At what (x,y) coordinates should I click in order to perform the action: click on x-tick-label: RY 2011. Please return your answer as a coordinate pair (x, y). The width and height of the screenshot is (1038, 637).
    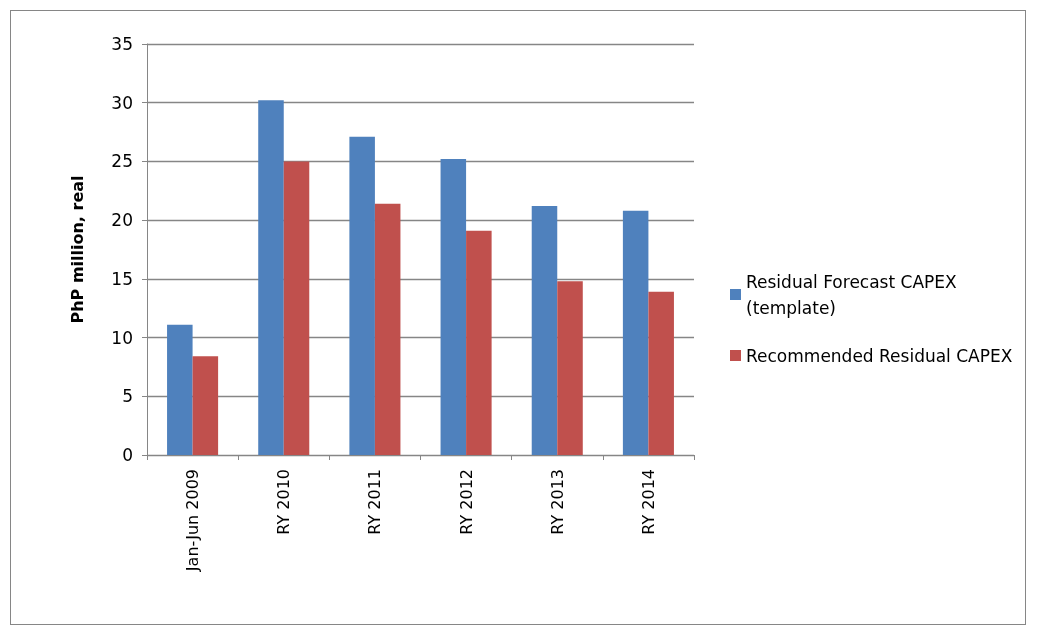
    Looking at the image, I should click on (375, 502).